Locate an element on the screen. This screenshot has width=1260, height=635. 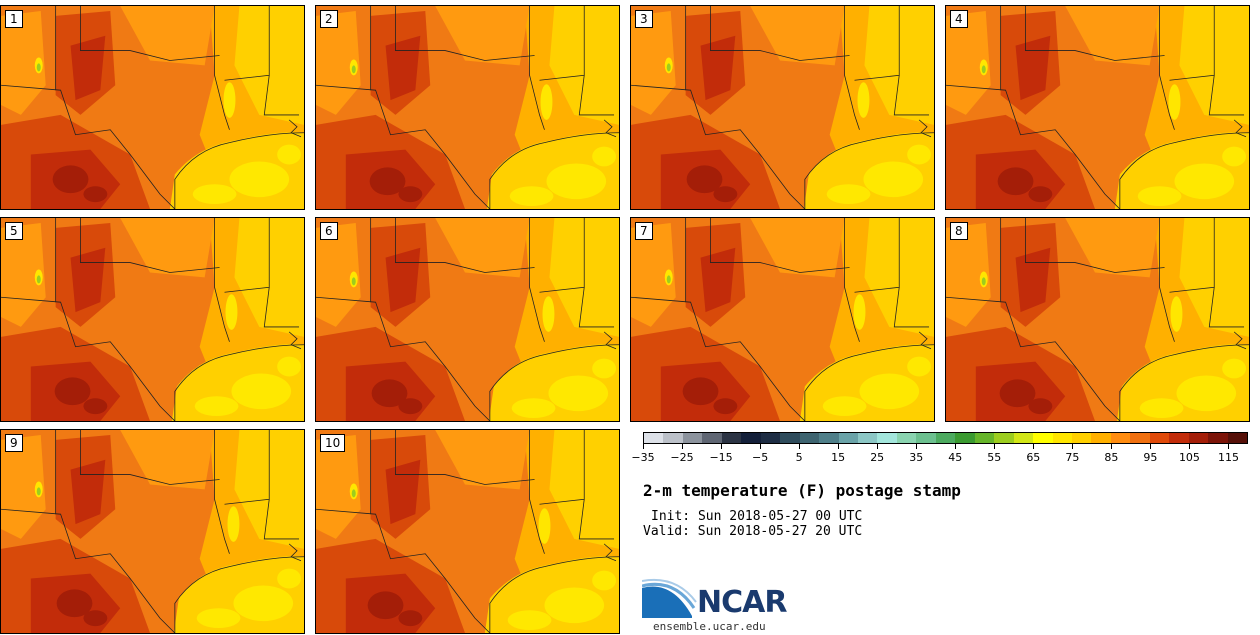
ensemble-member-panel: 6 is located at coordinates (467, 319).